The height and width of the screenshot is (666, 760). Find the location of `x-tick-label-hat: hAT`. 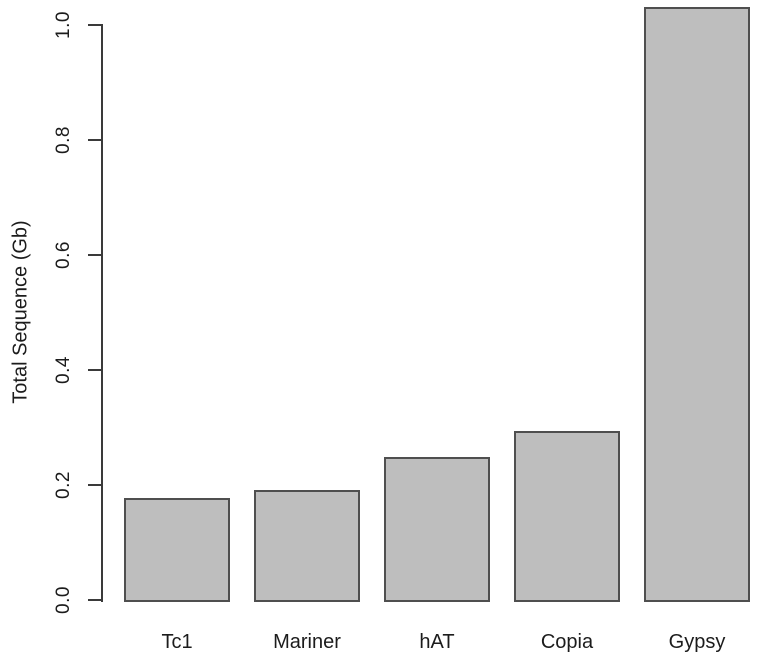

x-tick-label-hat: hAT is located at coordinates (437, 642).